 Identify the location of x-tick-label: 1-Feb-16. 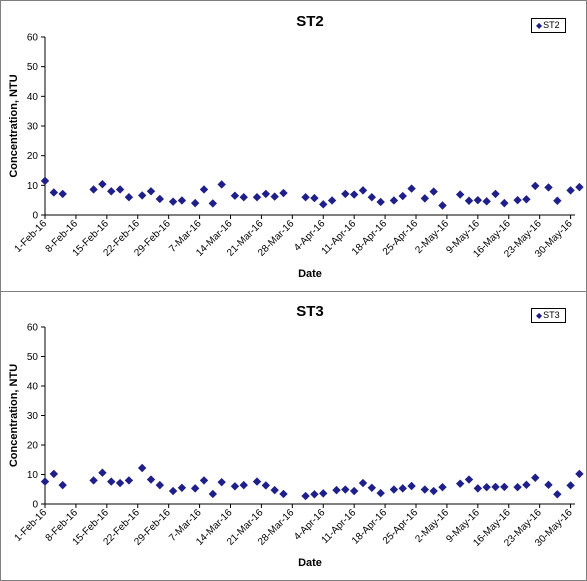
(31, 236).